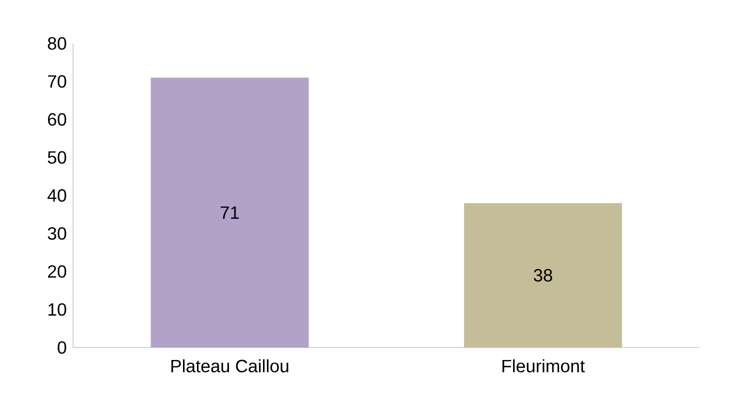 This screenshot has width=751, height=398. I want to click on y-tick-label: 20, so click(57, 271).